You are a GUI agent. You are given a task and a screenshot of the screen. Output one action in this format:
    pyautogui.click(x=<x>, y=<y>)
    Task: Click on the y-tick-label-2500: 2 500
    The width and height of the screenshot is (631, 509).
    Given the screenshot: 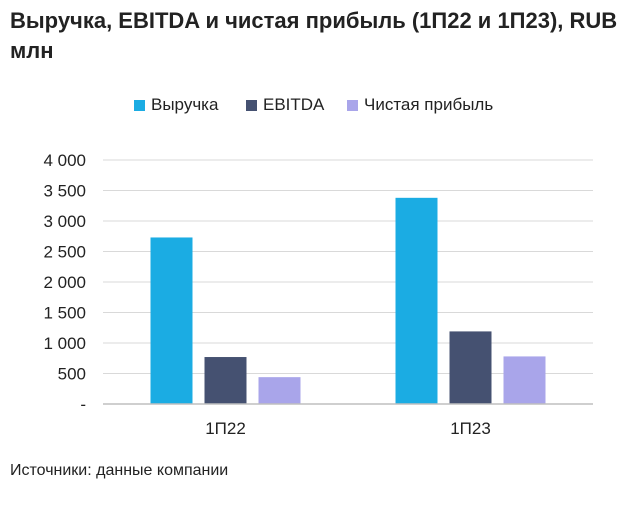 What is the action you would take?
    pyautogui.click(x=64, y=252)
    